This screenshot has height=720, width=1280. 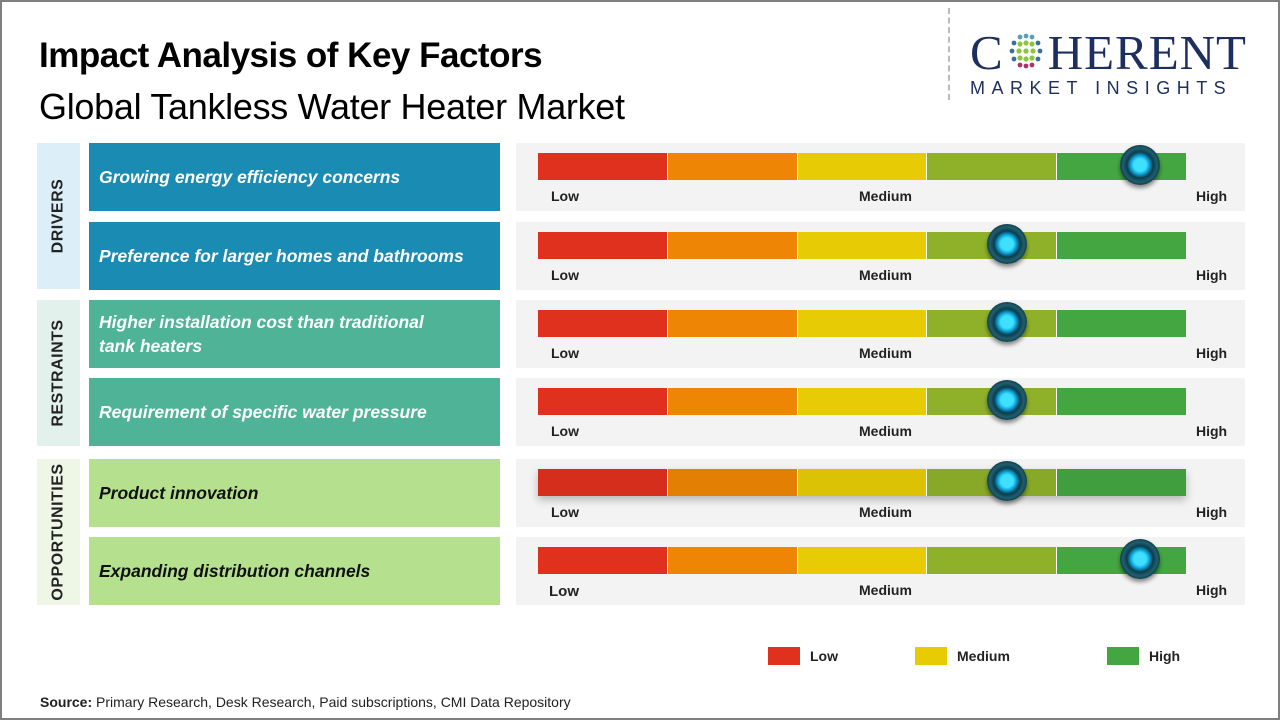 I want to click on company-logo: C HERENT MARKET INSIGHTS, so click(x=1115, y=62).